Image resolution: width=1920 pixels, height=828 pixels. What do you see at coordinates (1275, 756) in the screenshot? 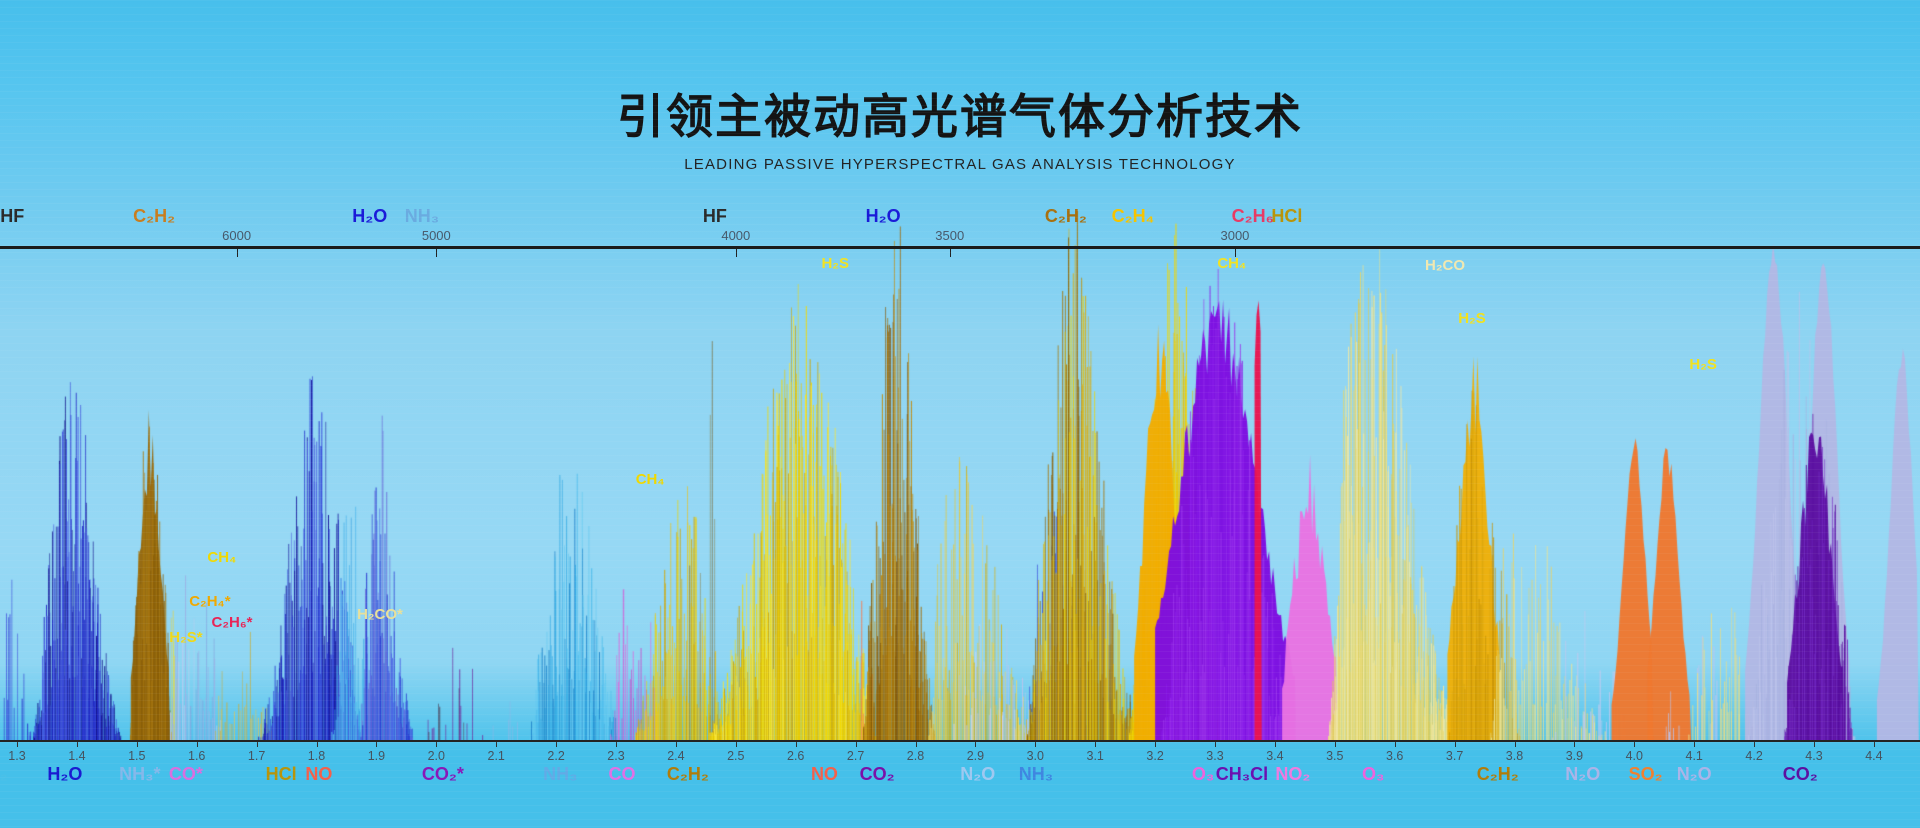
I see `bottom-axis-tick-label: 3.4` at bounding box center [1275, 756].